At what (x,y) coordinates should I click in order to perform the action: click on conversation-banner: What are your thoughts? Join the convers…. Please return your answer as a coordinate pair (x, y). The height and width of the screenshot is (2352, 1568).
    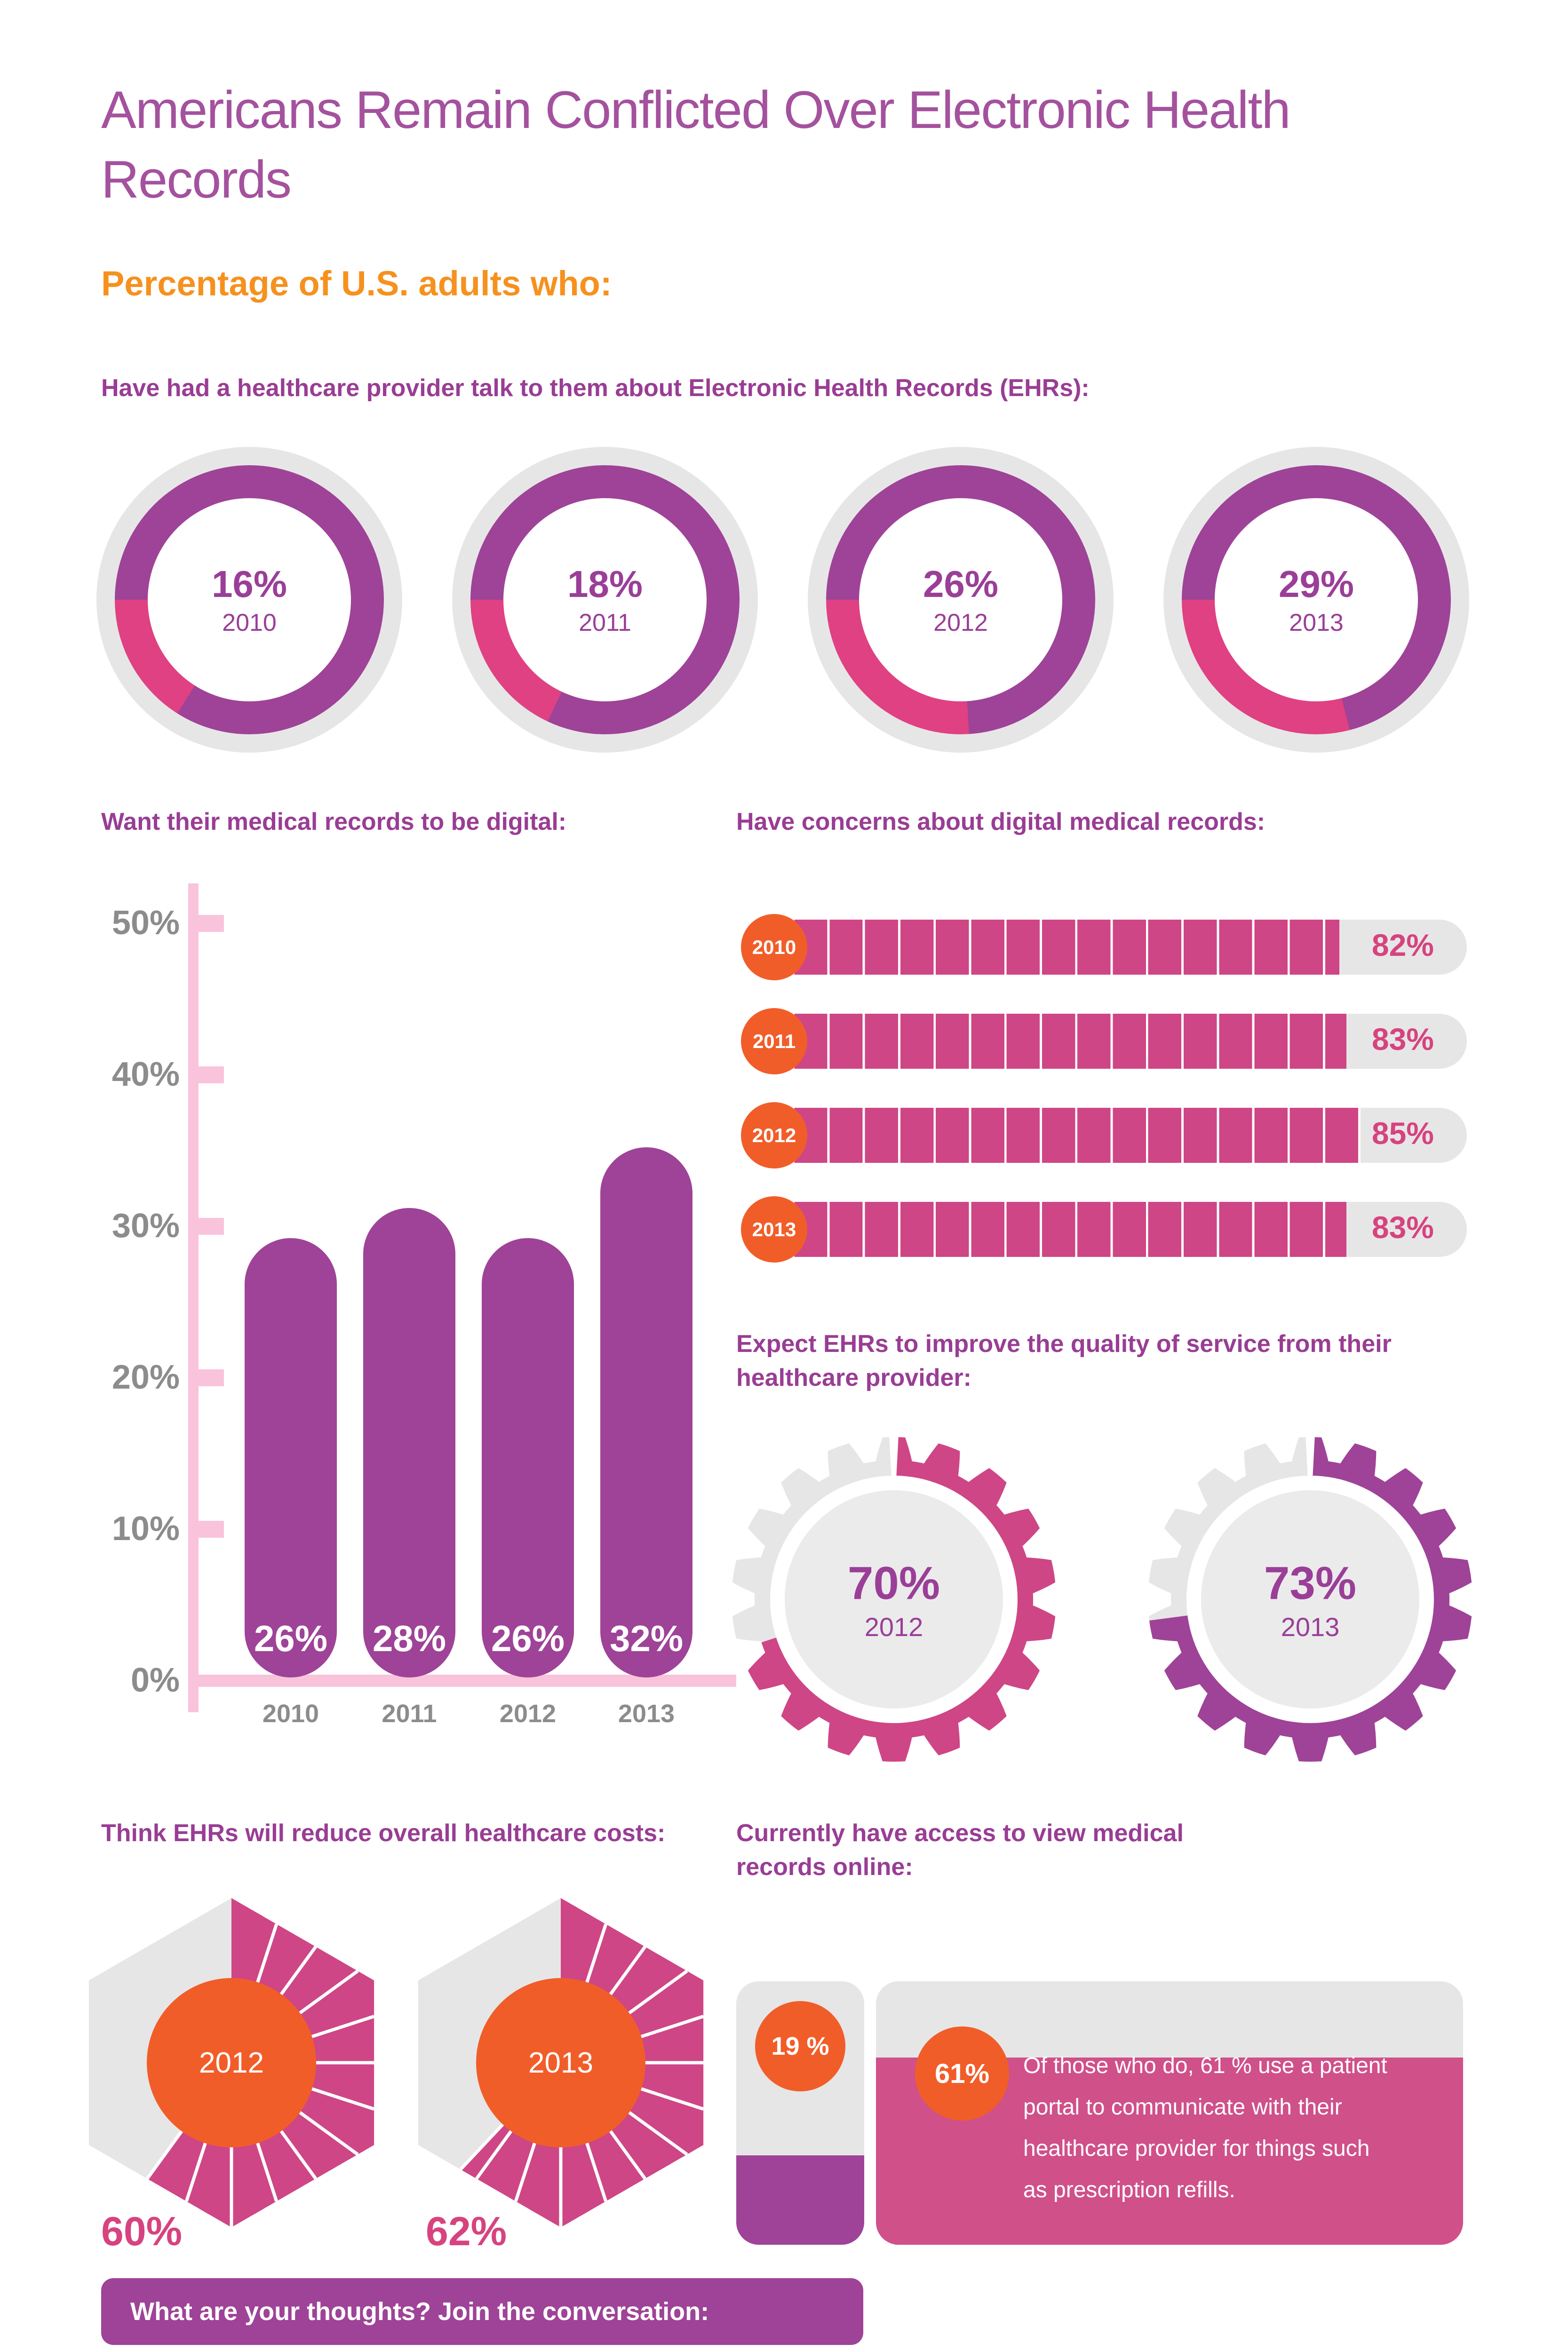
    Looking at the image, I should click on (482, 2311).